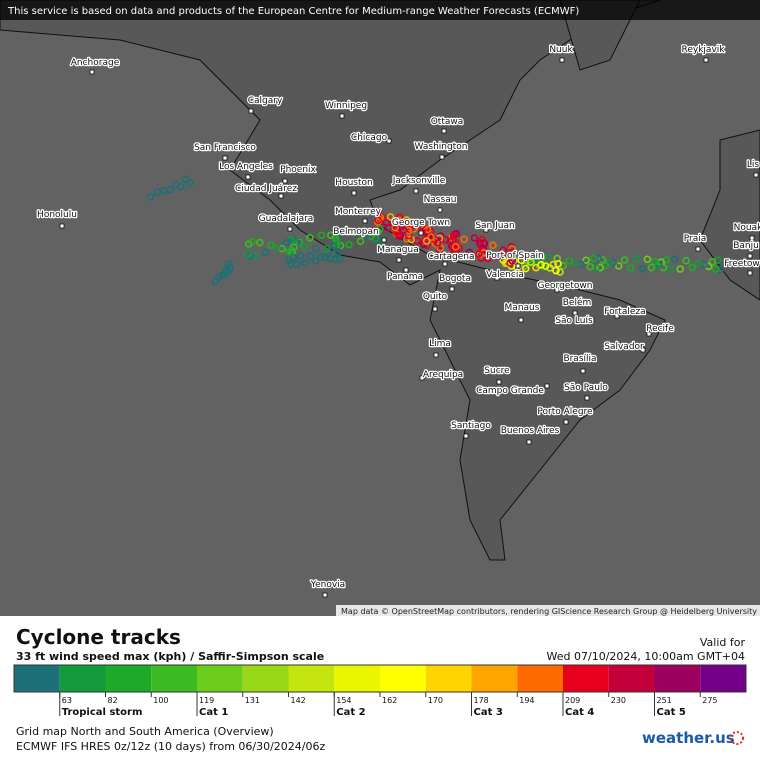 Image resolution: width=760 pixels, height=760 pixels. What do you see at coordinates (369, 138) in the screenshot?
I see `city-label: Chicago` at bounding box center [369, 138].